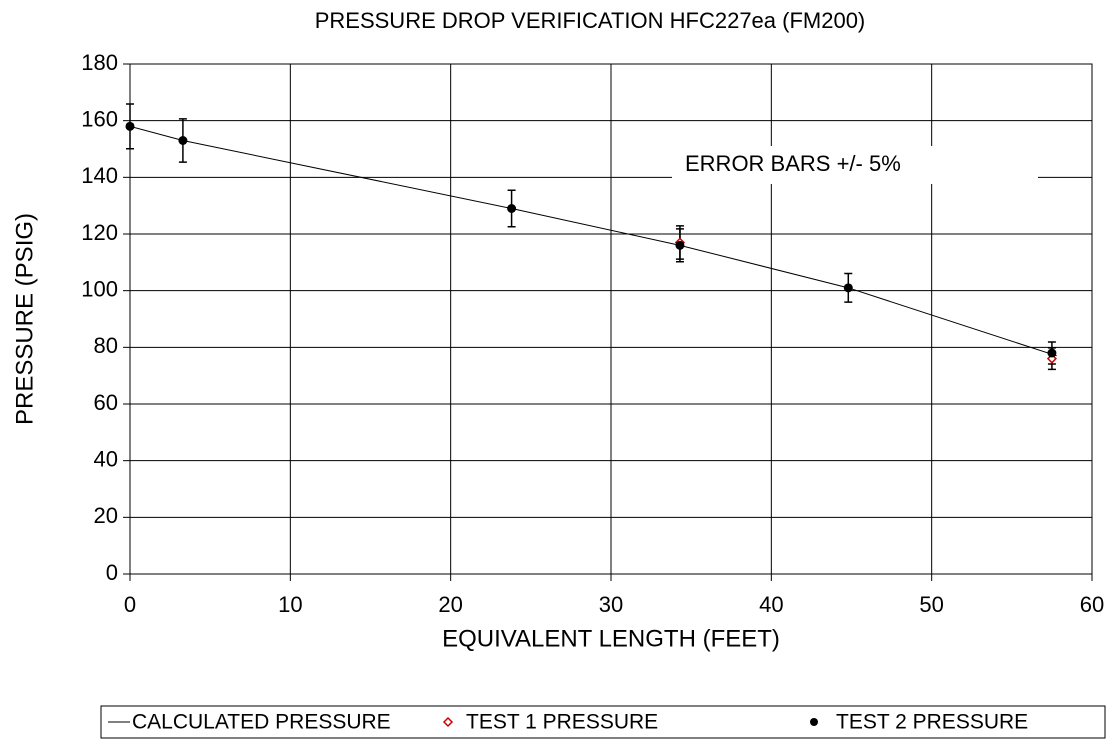 This screenshot has width=1110, height=741. Describe the element at coordinates (130, 604) in the screenshot. I see `x-tick-label: 0` at that location.